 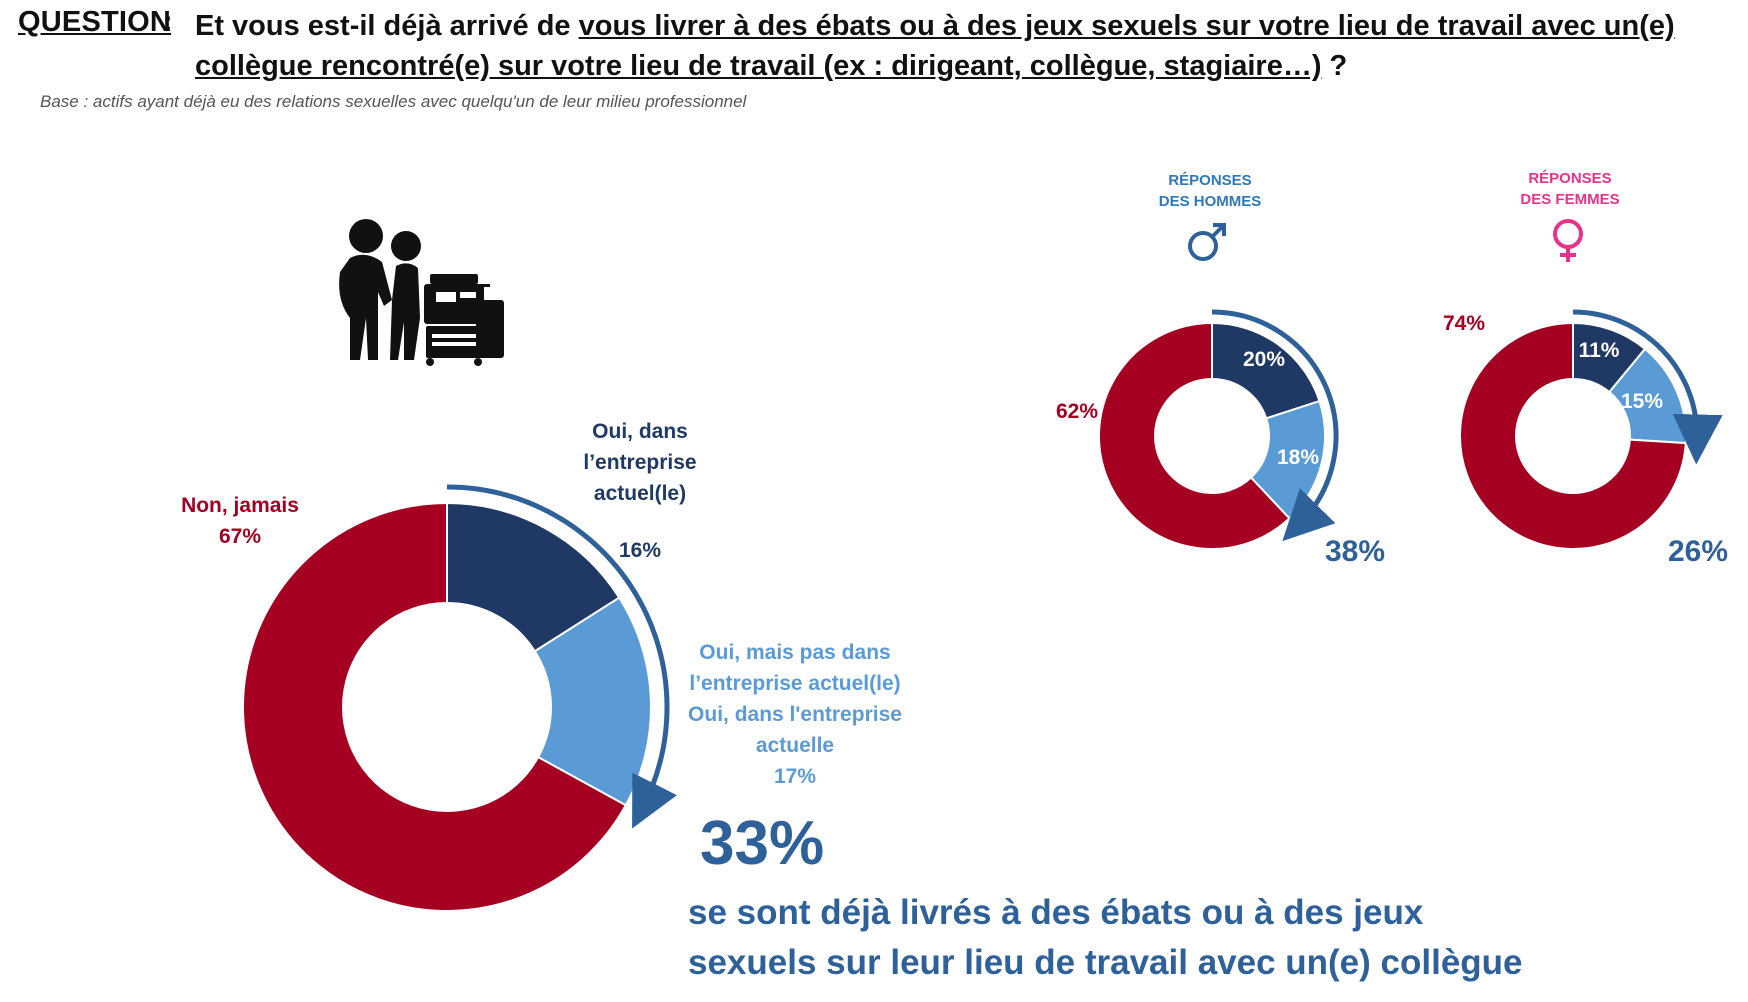 What do you see at coordinates (240, 521) in the screenshot?
I see `label-non-jamais: Non, jamais 67%` at bounding box center [240, 521].